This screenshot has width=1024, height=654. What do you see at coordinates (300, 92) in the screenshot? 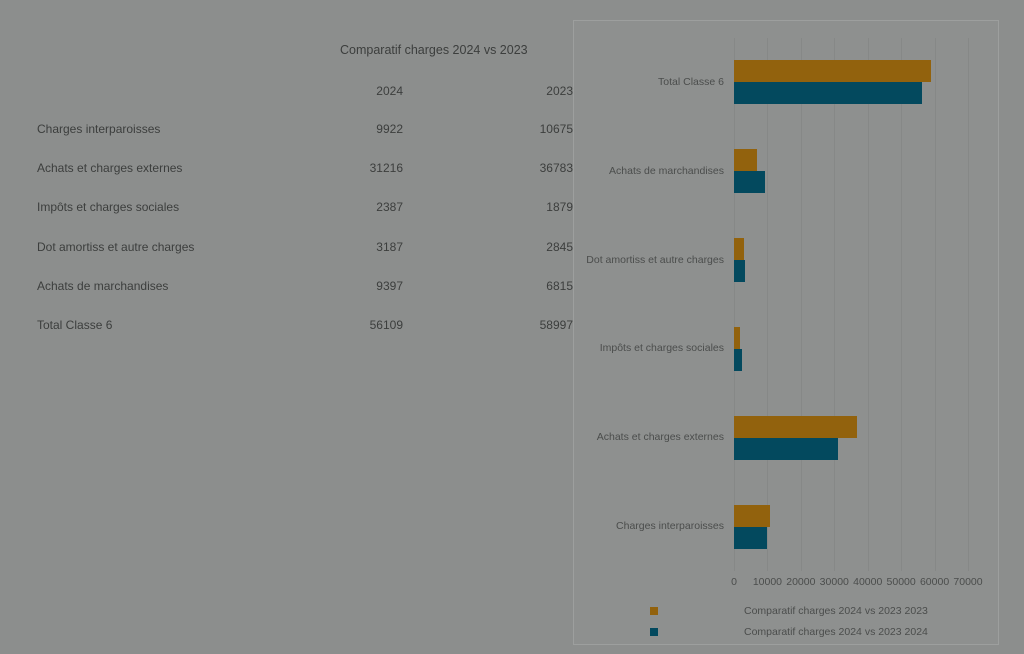
I see `table-header-row: 2024 2023` at bounding box center [300, 92].